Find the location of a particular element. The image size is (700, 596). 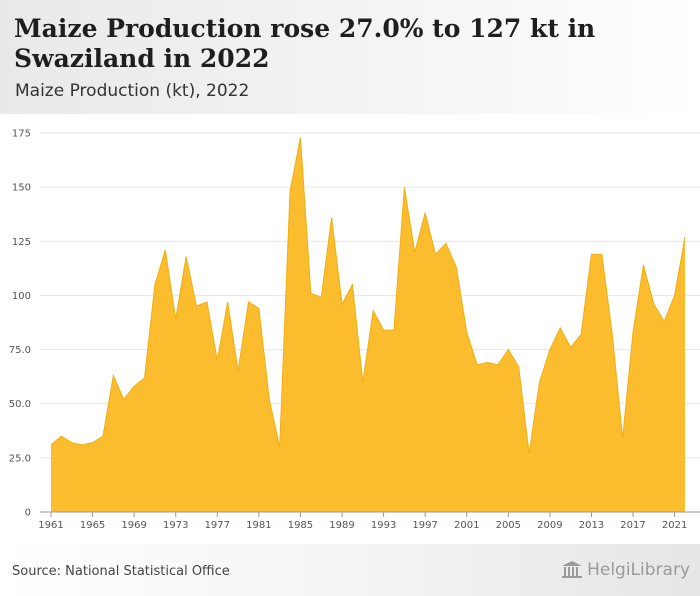

x-tick-label: 2021 is located at coordinates (674, 525).